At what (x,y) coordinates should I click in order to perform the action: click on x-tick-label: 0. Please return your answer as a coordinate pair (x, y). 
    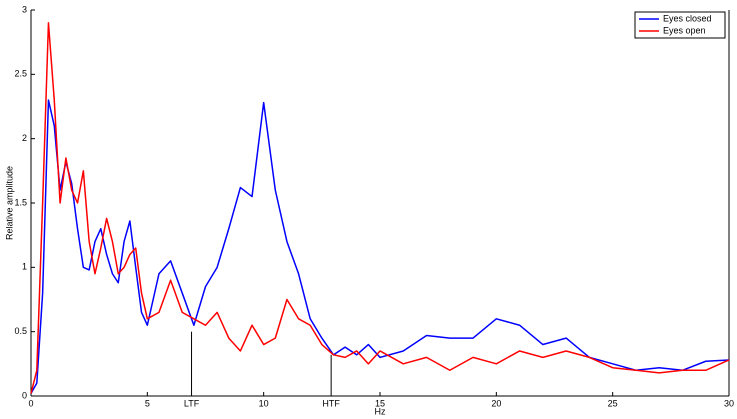
    Looking at the image, I should click on (30, 403).